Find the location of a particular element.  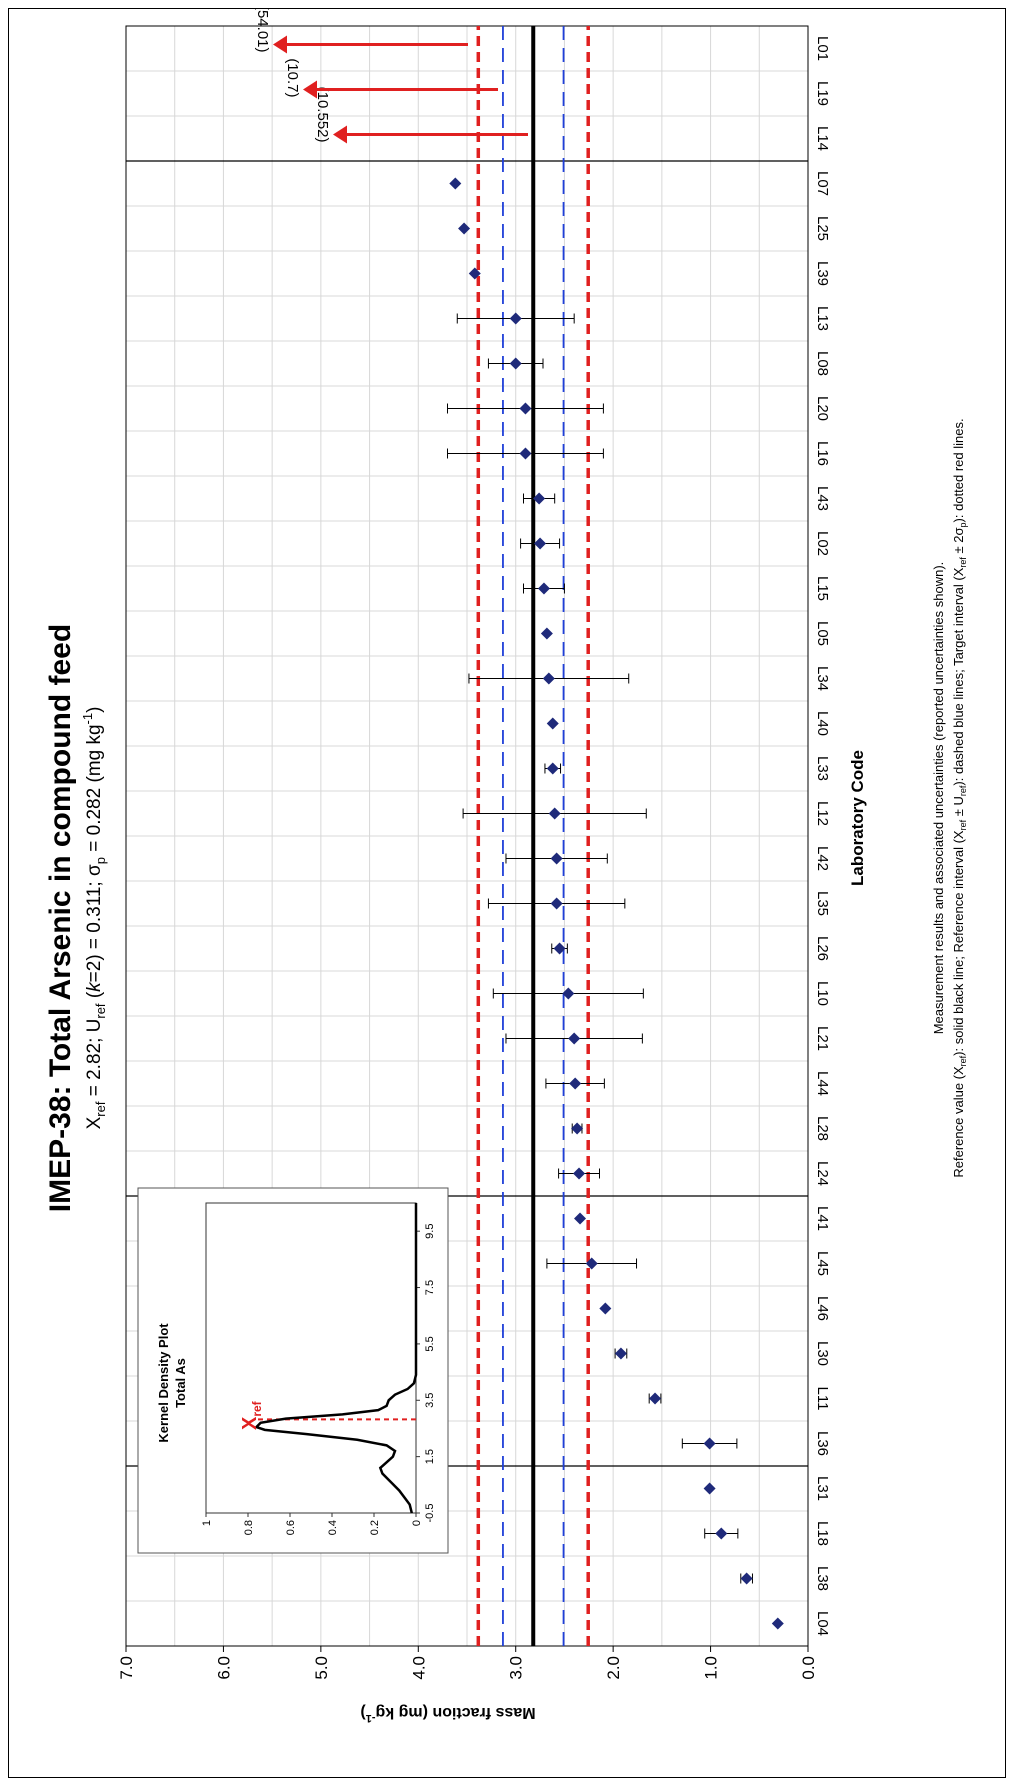

x-tick-label: L05 is located at coordinates (822, 633).